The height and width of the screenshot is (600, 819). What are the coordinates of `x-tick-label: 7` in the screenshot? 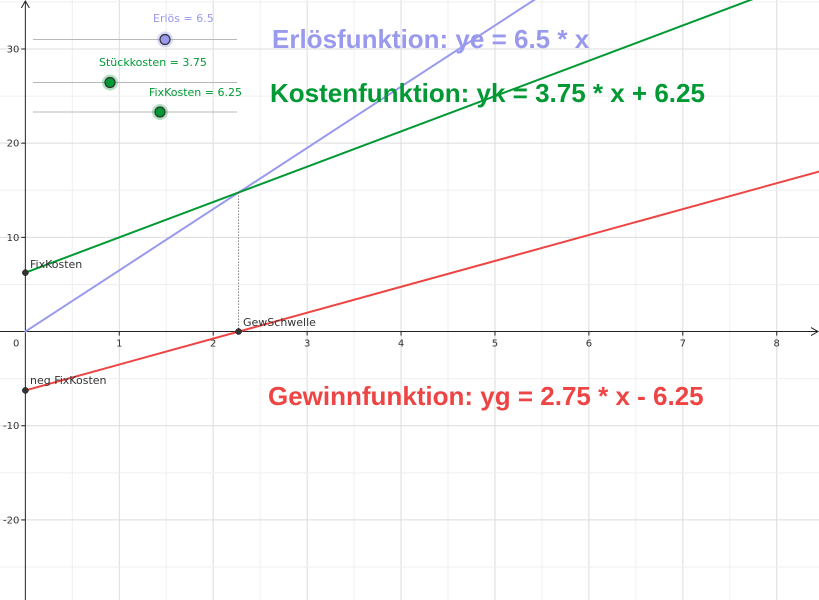 It's located at (683, 344).